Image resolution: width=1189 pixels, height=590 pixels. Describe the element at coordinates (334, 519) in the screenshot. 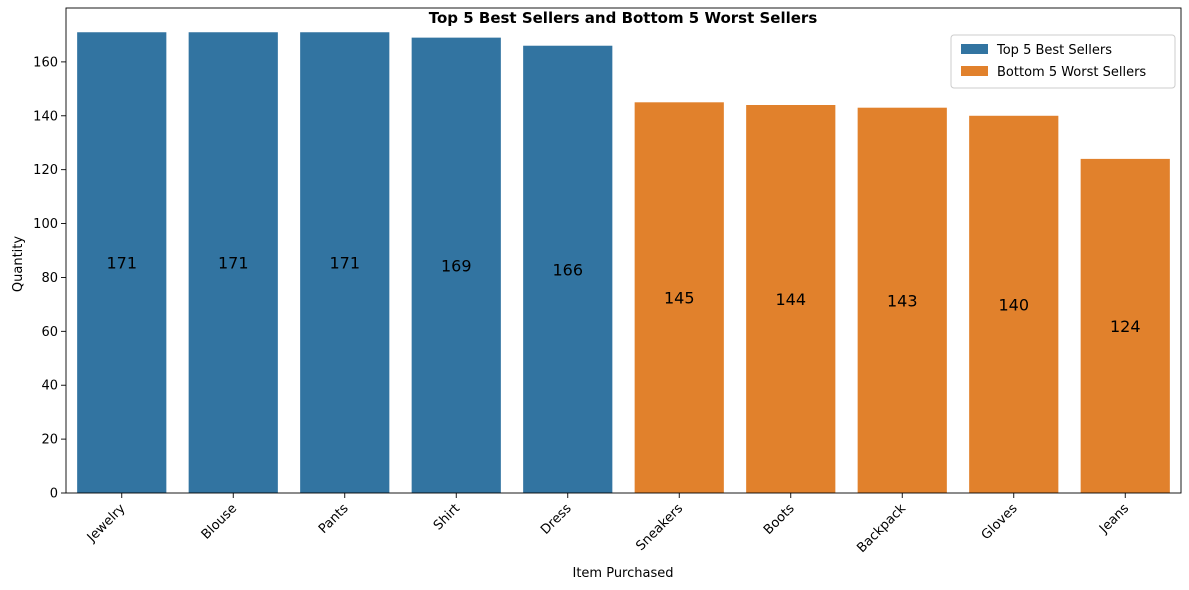

I see `x-tick-label-pants: Pants` at that location.